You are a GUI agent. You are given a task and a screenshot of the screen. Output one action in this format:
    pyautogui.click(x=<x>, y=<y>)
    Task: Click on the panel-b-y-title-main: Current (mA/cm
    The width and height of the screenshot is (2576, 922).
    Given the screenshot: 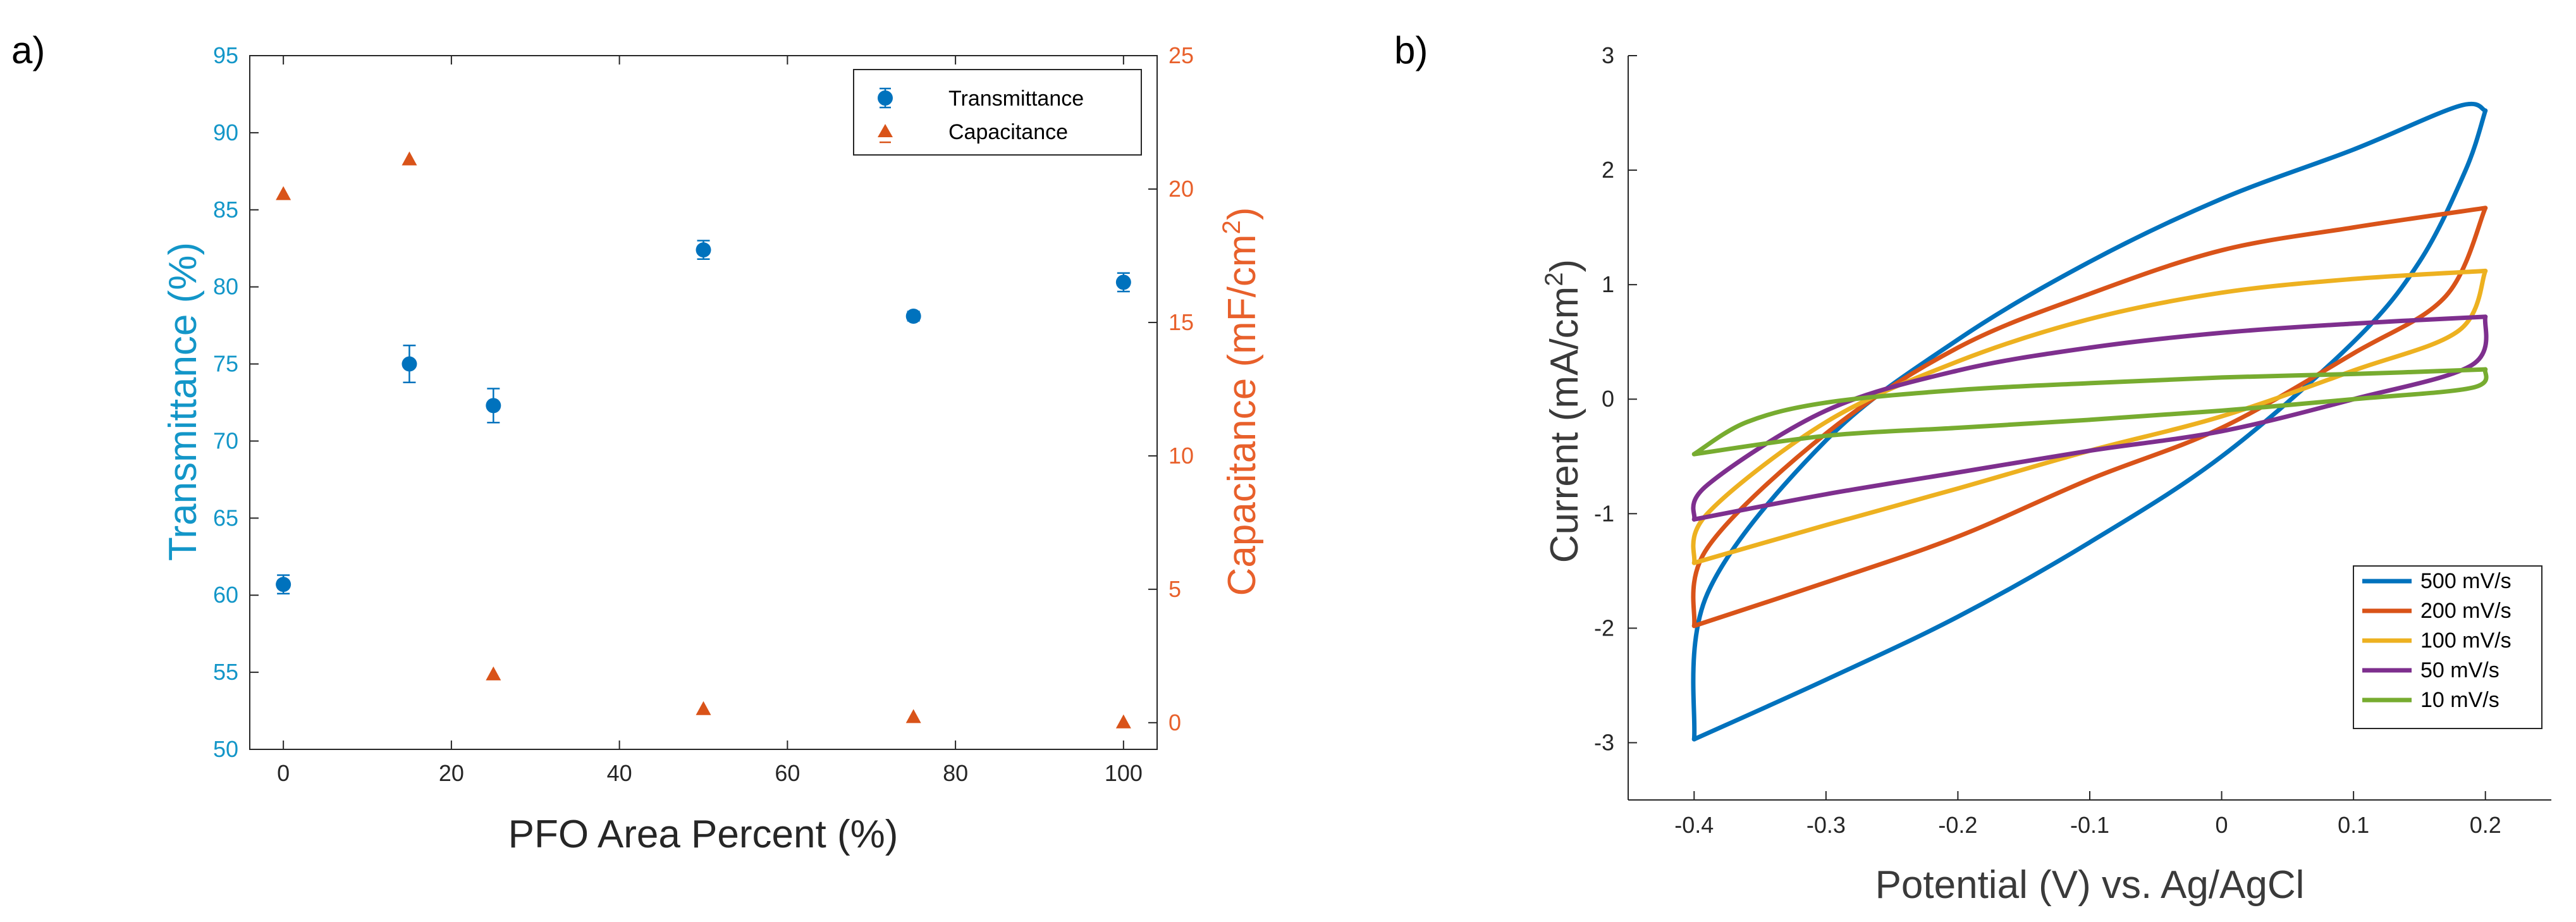 What is the action you would take?
    pyautogui.click(x=1564, y=425)
    